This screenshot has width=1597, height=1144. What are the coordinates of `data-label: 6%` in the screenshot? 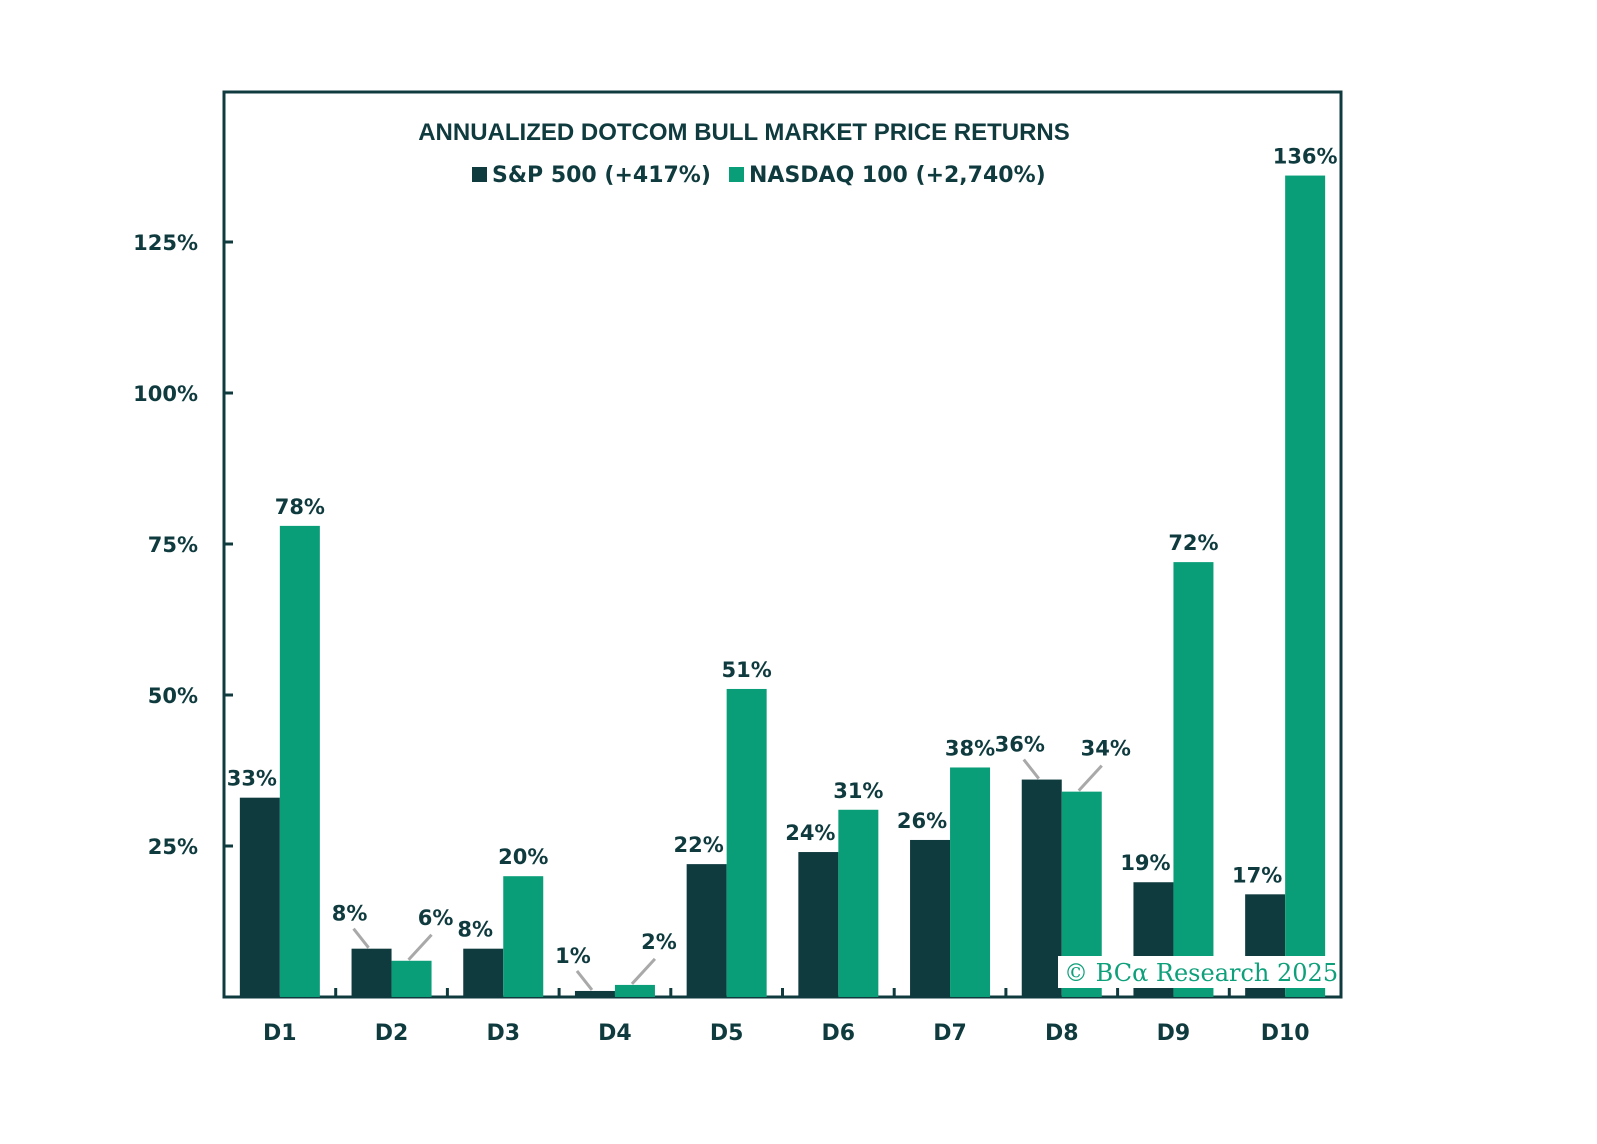 It's located at (436, 918).